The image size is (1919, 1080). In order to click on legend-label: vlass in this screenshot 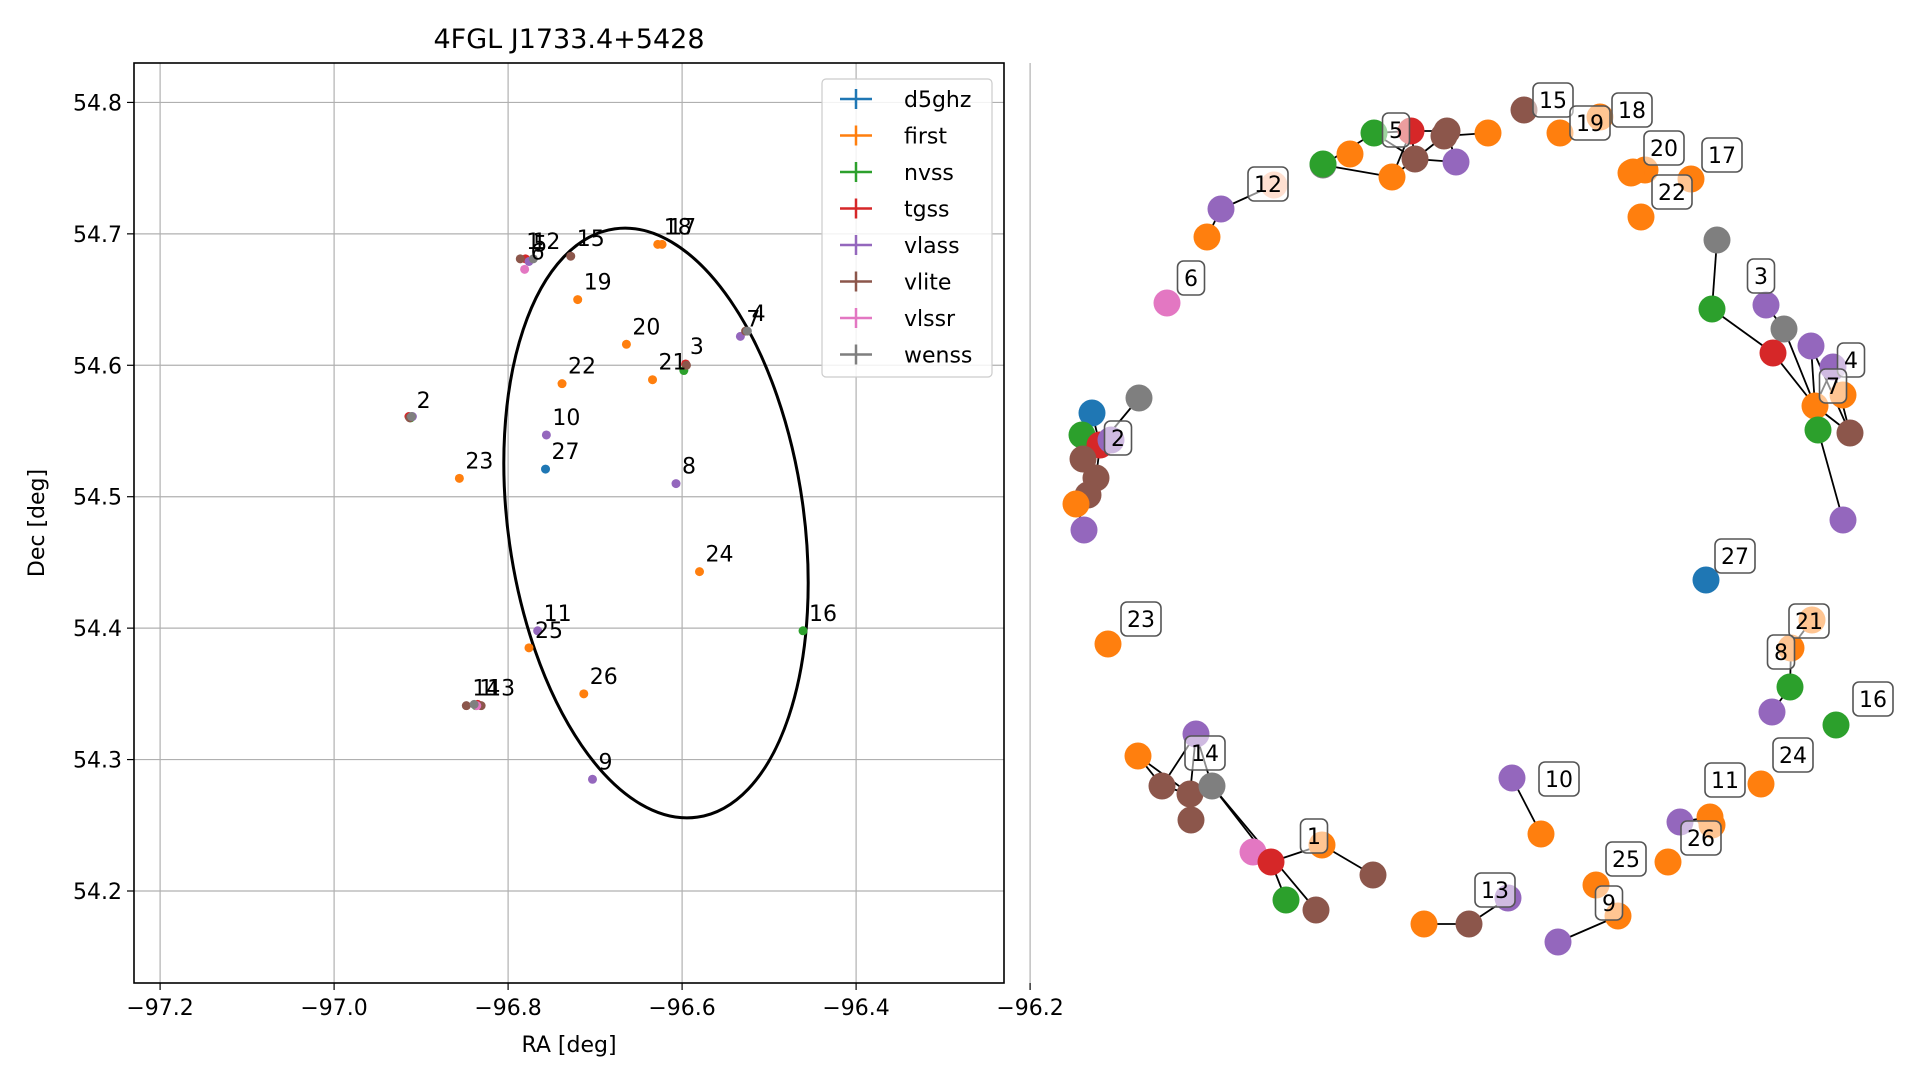, I will do `click(932, 246)`.